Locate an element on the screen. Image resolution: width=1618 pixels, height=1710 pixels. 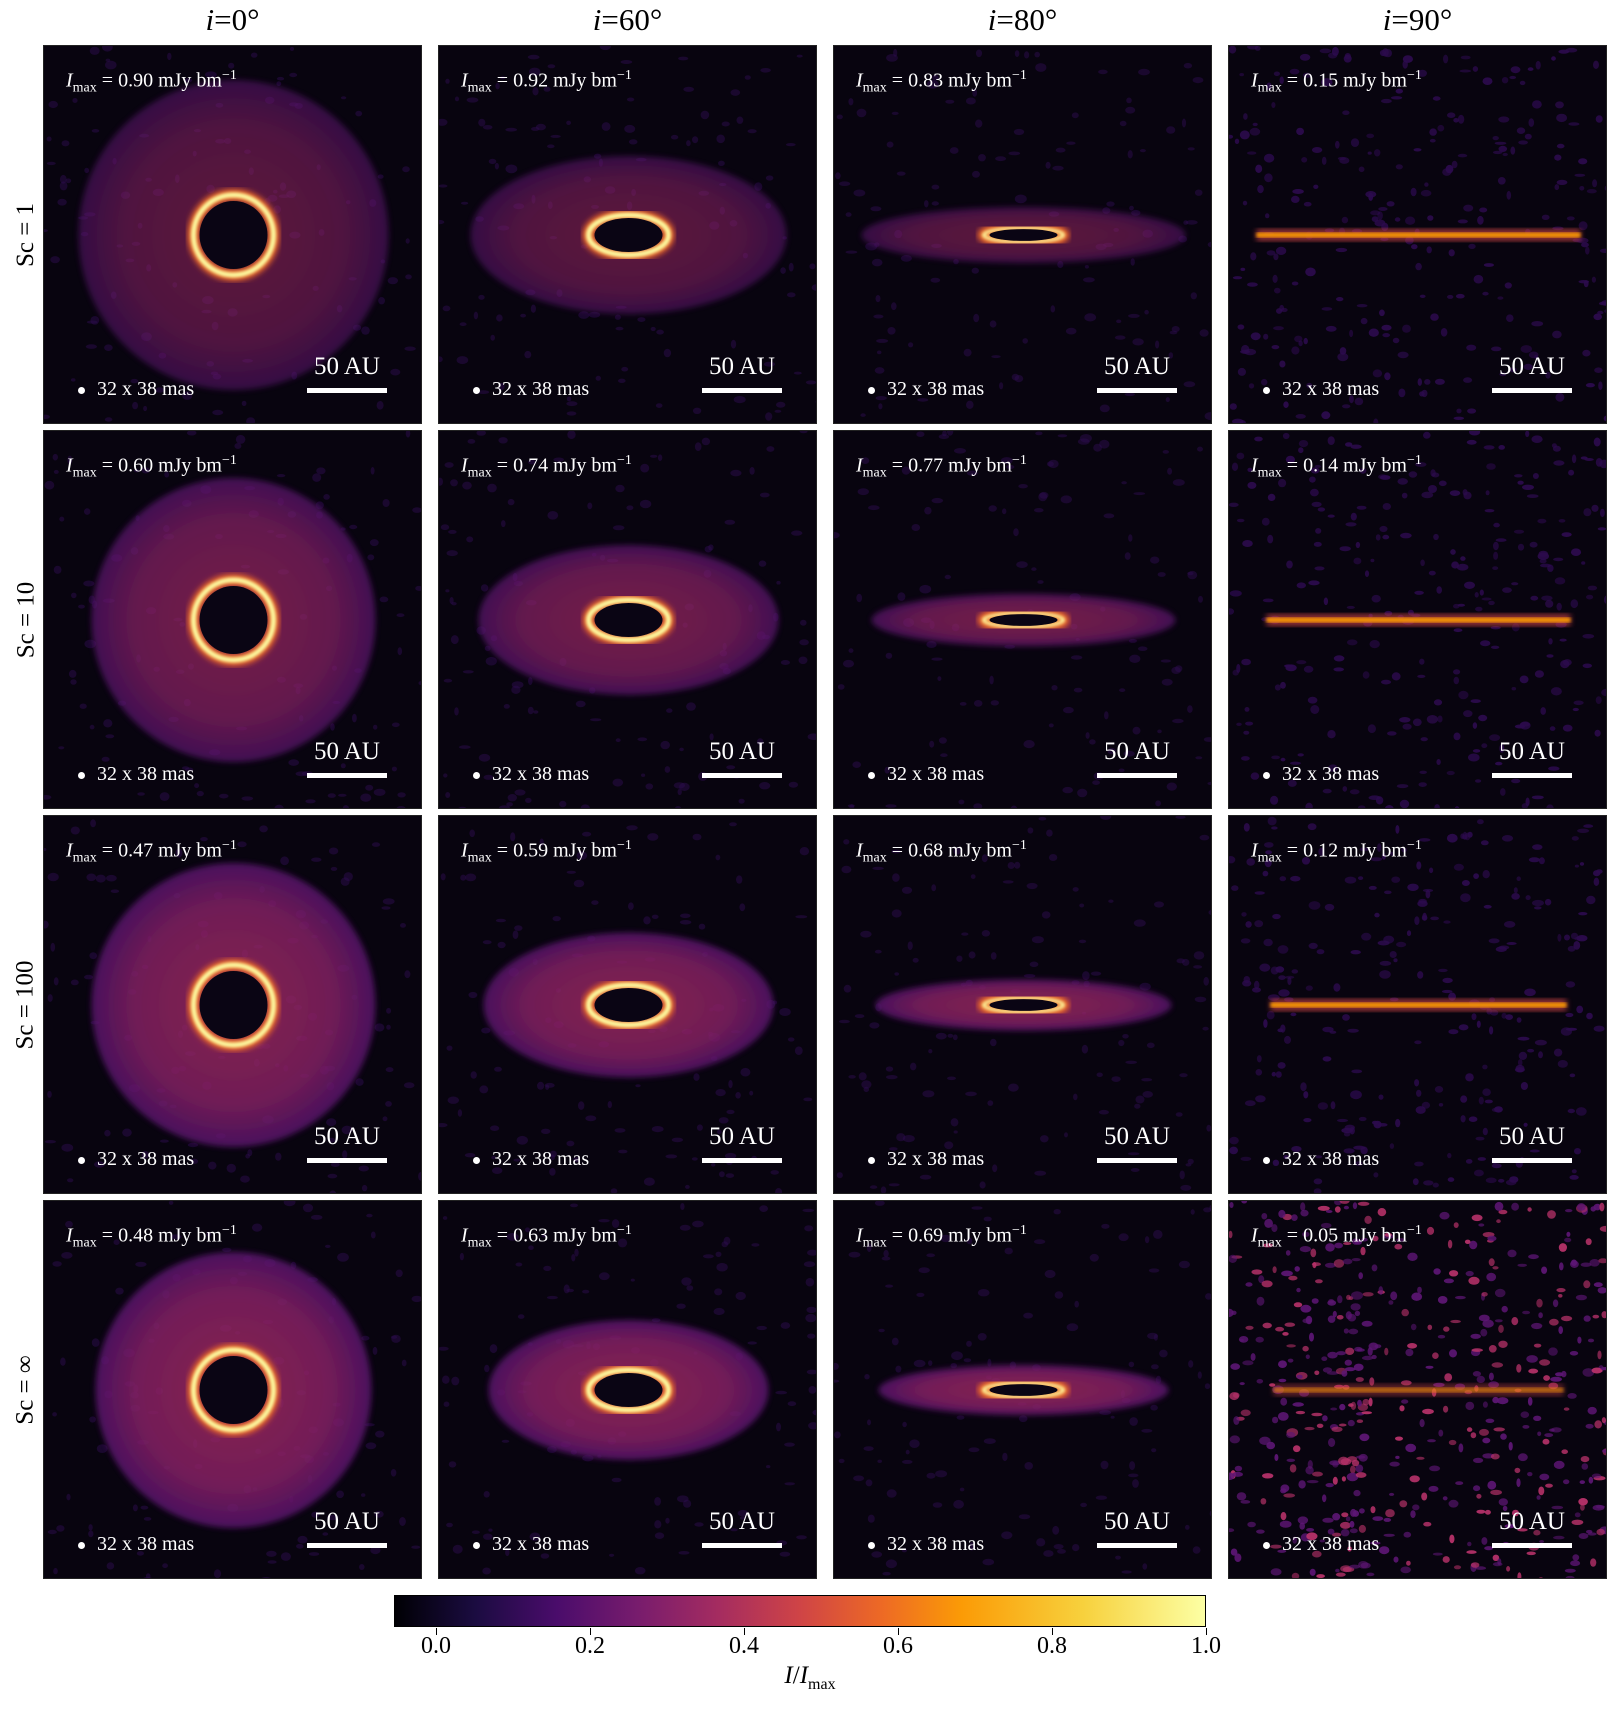
imax-label: Imax = 0.60 mJy bm−1 is located at coordinates (151, 467).